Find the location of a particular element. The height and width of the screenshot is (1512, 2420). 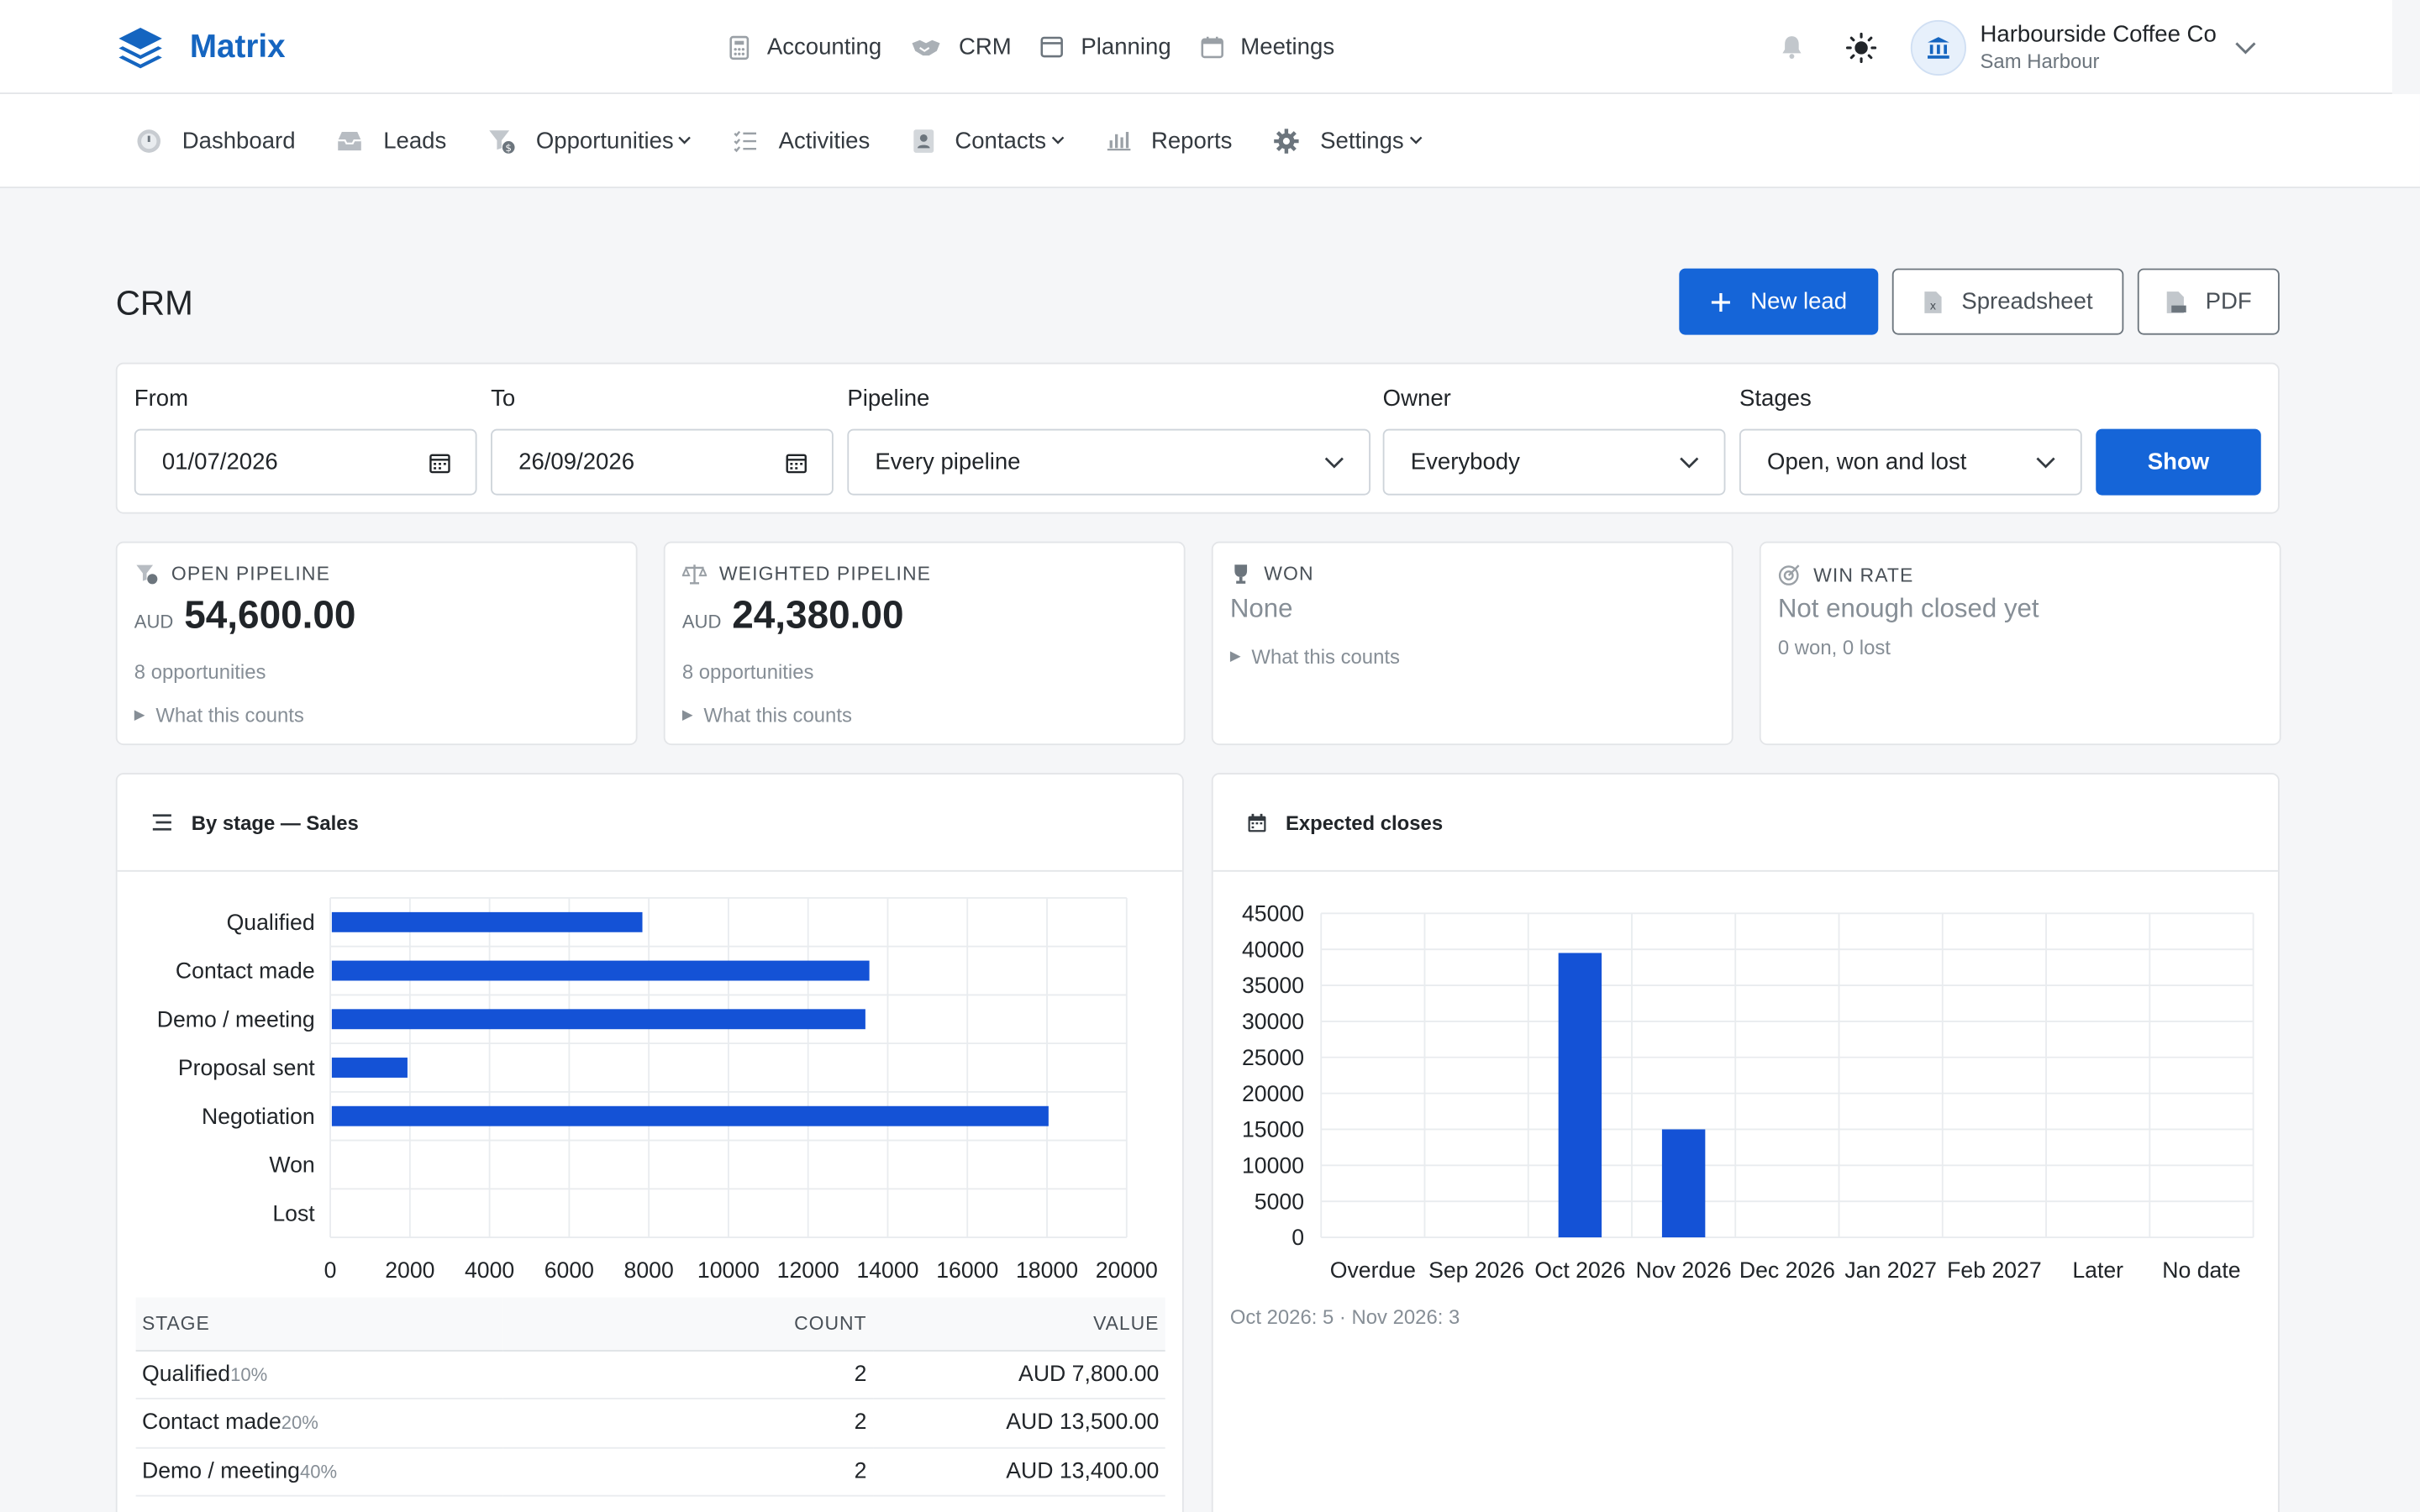

nav-reports: Reports is located at coordinates (1170, 140).